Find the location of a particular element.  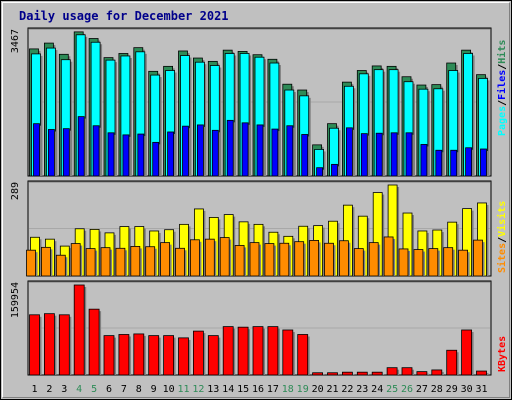

x-tick-label-8: 8 is located at coordinates (139, 389).